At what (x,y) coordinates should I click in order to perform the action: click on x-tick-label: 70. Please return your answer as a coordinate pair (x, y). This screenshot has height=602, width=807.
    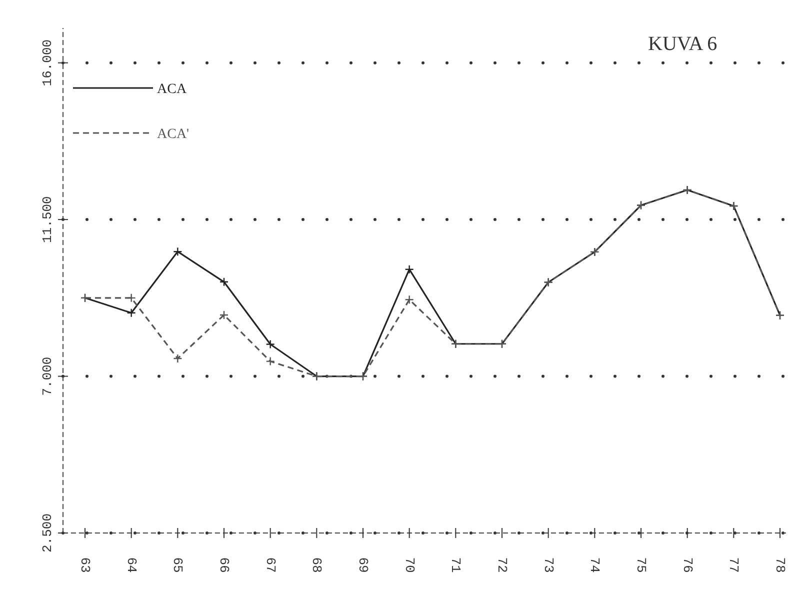
    Looking at the image, I should click on (409, 565).